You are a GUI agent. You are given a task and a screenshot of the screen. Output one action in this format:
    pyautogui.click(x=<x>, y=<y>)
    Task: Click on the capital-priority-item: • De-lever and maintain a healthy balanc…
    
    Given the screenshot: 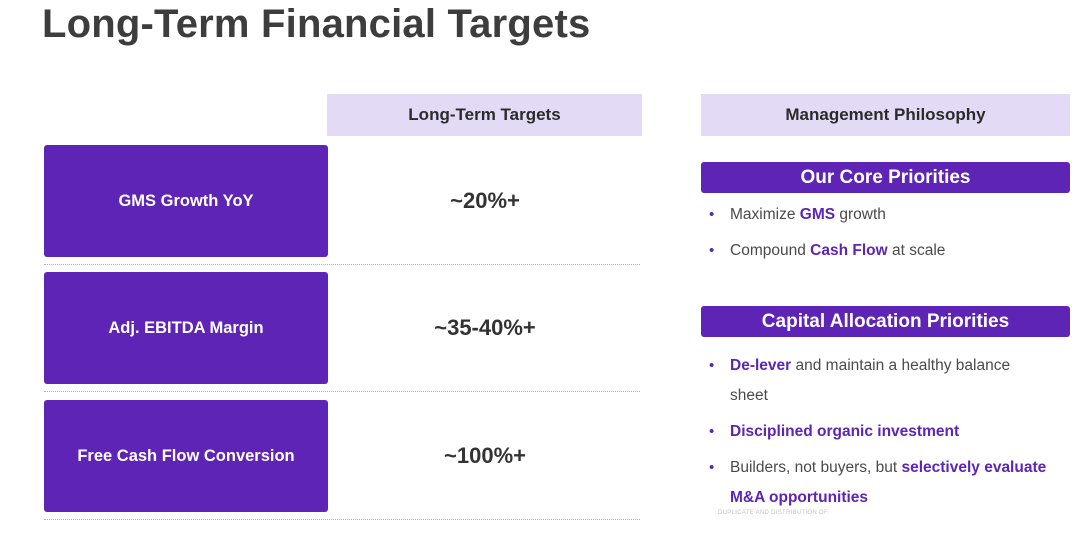 What is the action you would take?
    pyautogui.click(x=879, y=381)
    